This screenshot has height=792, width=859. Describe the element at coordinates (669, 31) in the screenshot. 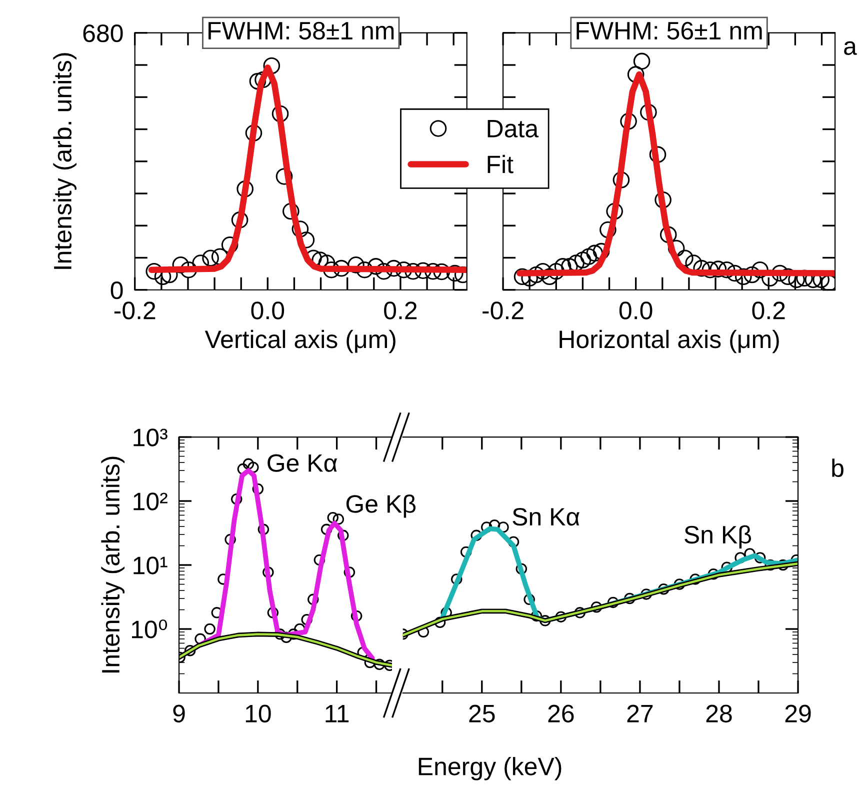

I see `chart-title: FWHM: 56±1 nm` at that location.